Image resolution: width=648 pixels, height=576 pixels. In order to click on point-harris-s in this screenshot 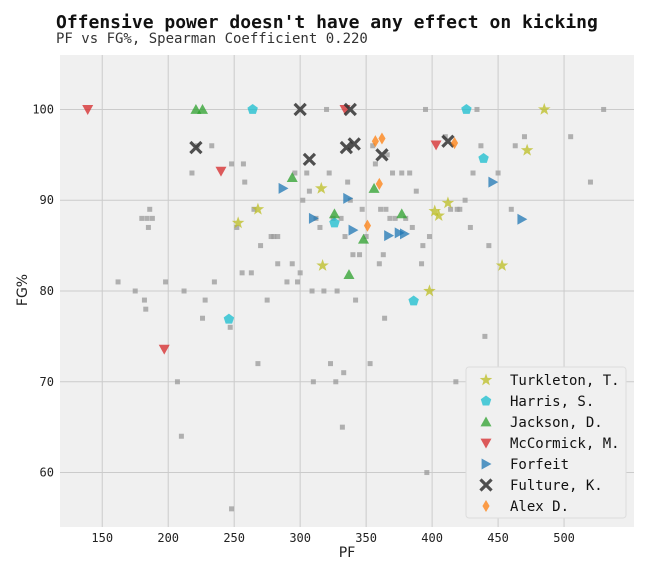, I will do `click(413, 300)`.